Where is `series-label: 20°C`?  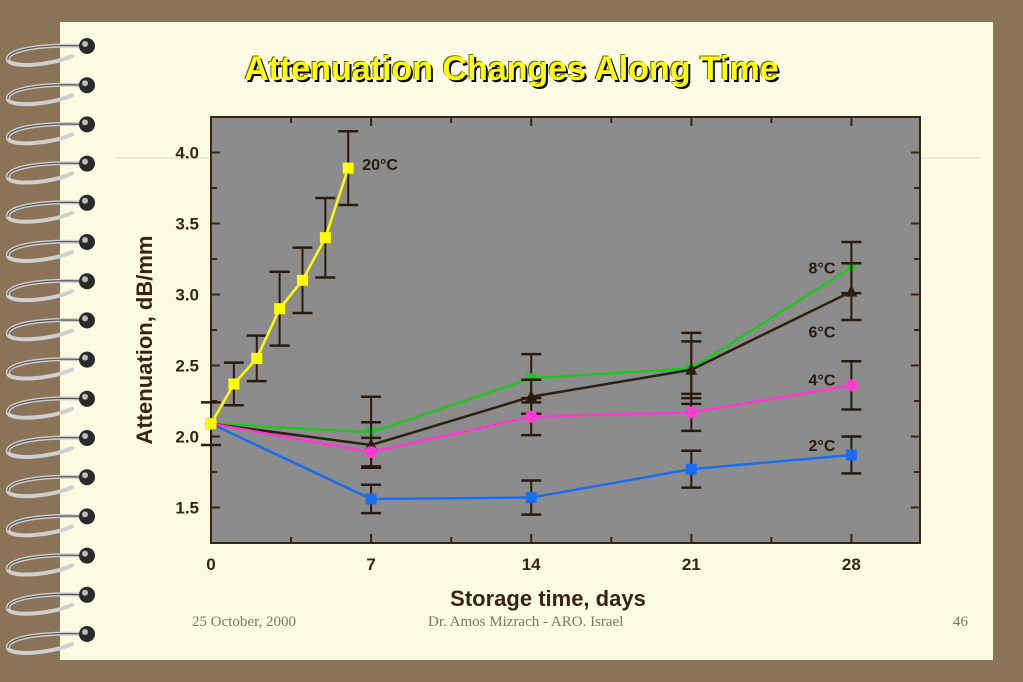 series-label: 20°C is located at coordinates (380, 165).